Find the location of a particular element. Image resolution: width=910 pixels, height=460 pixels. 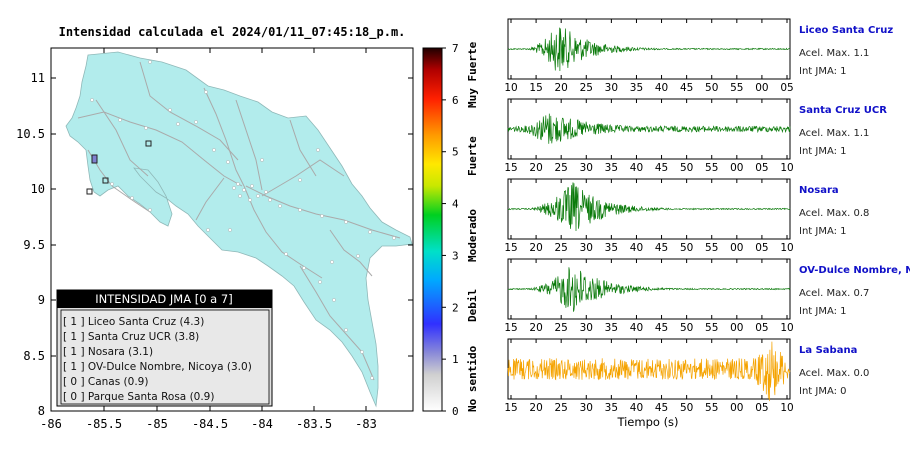

station-marker-canas is located at coordinates (148, 143).